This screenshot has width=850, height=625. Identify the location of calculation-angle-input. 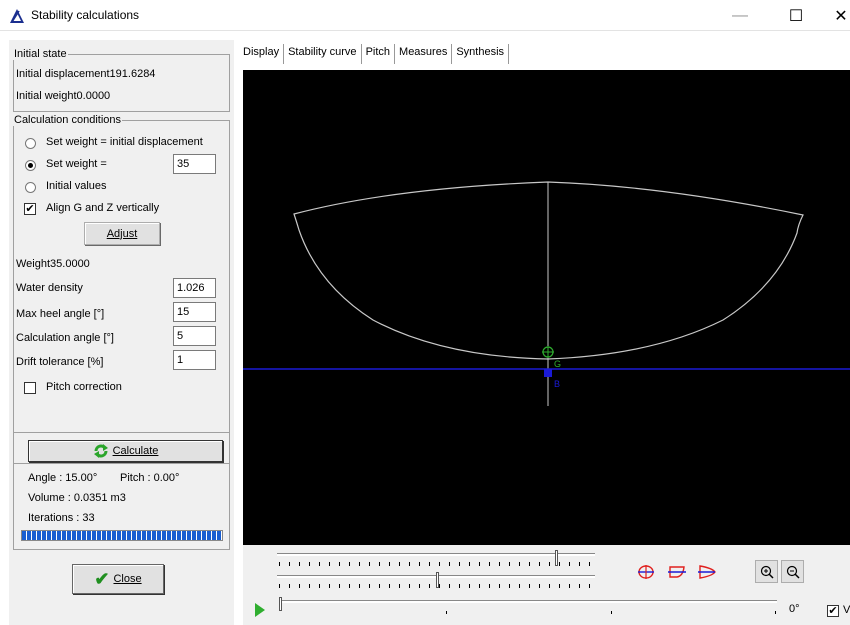
(194, 336).